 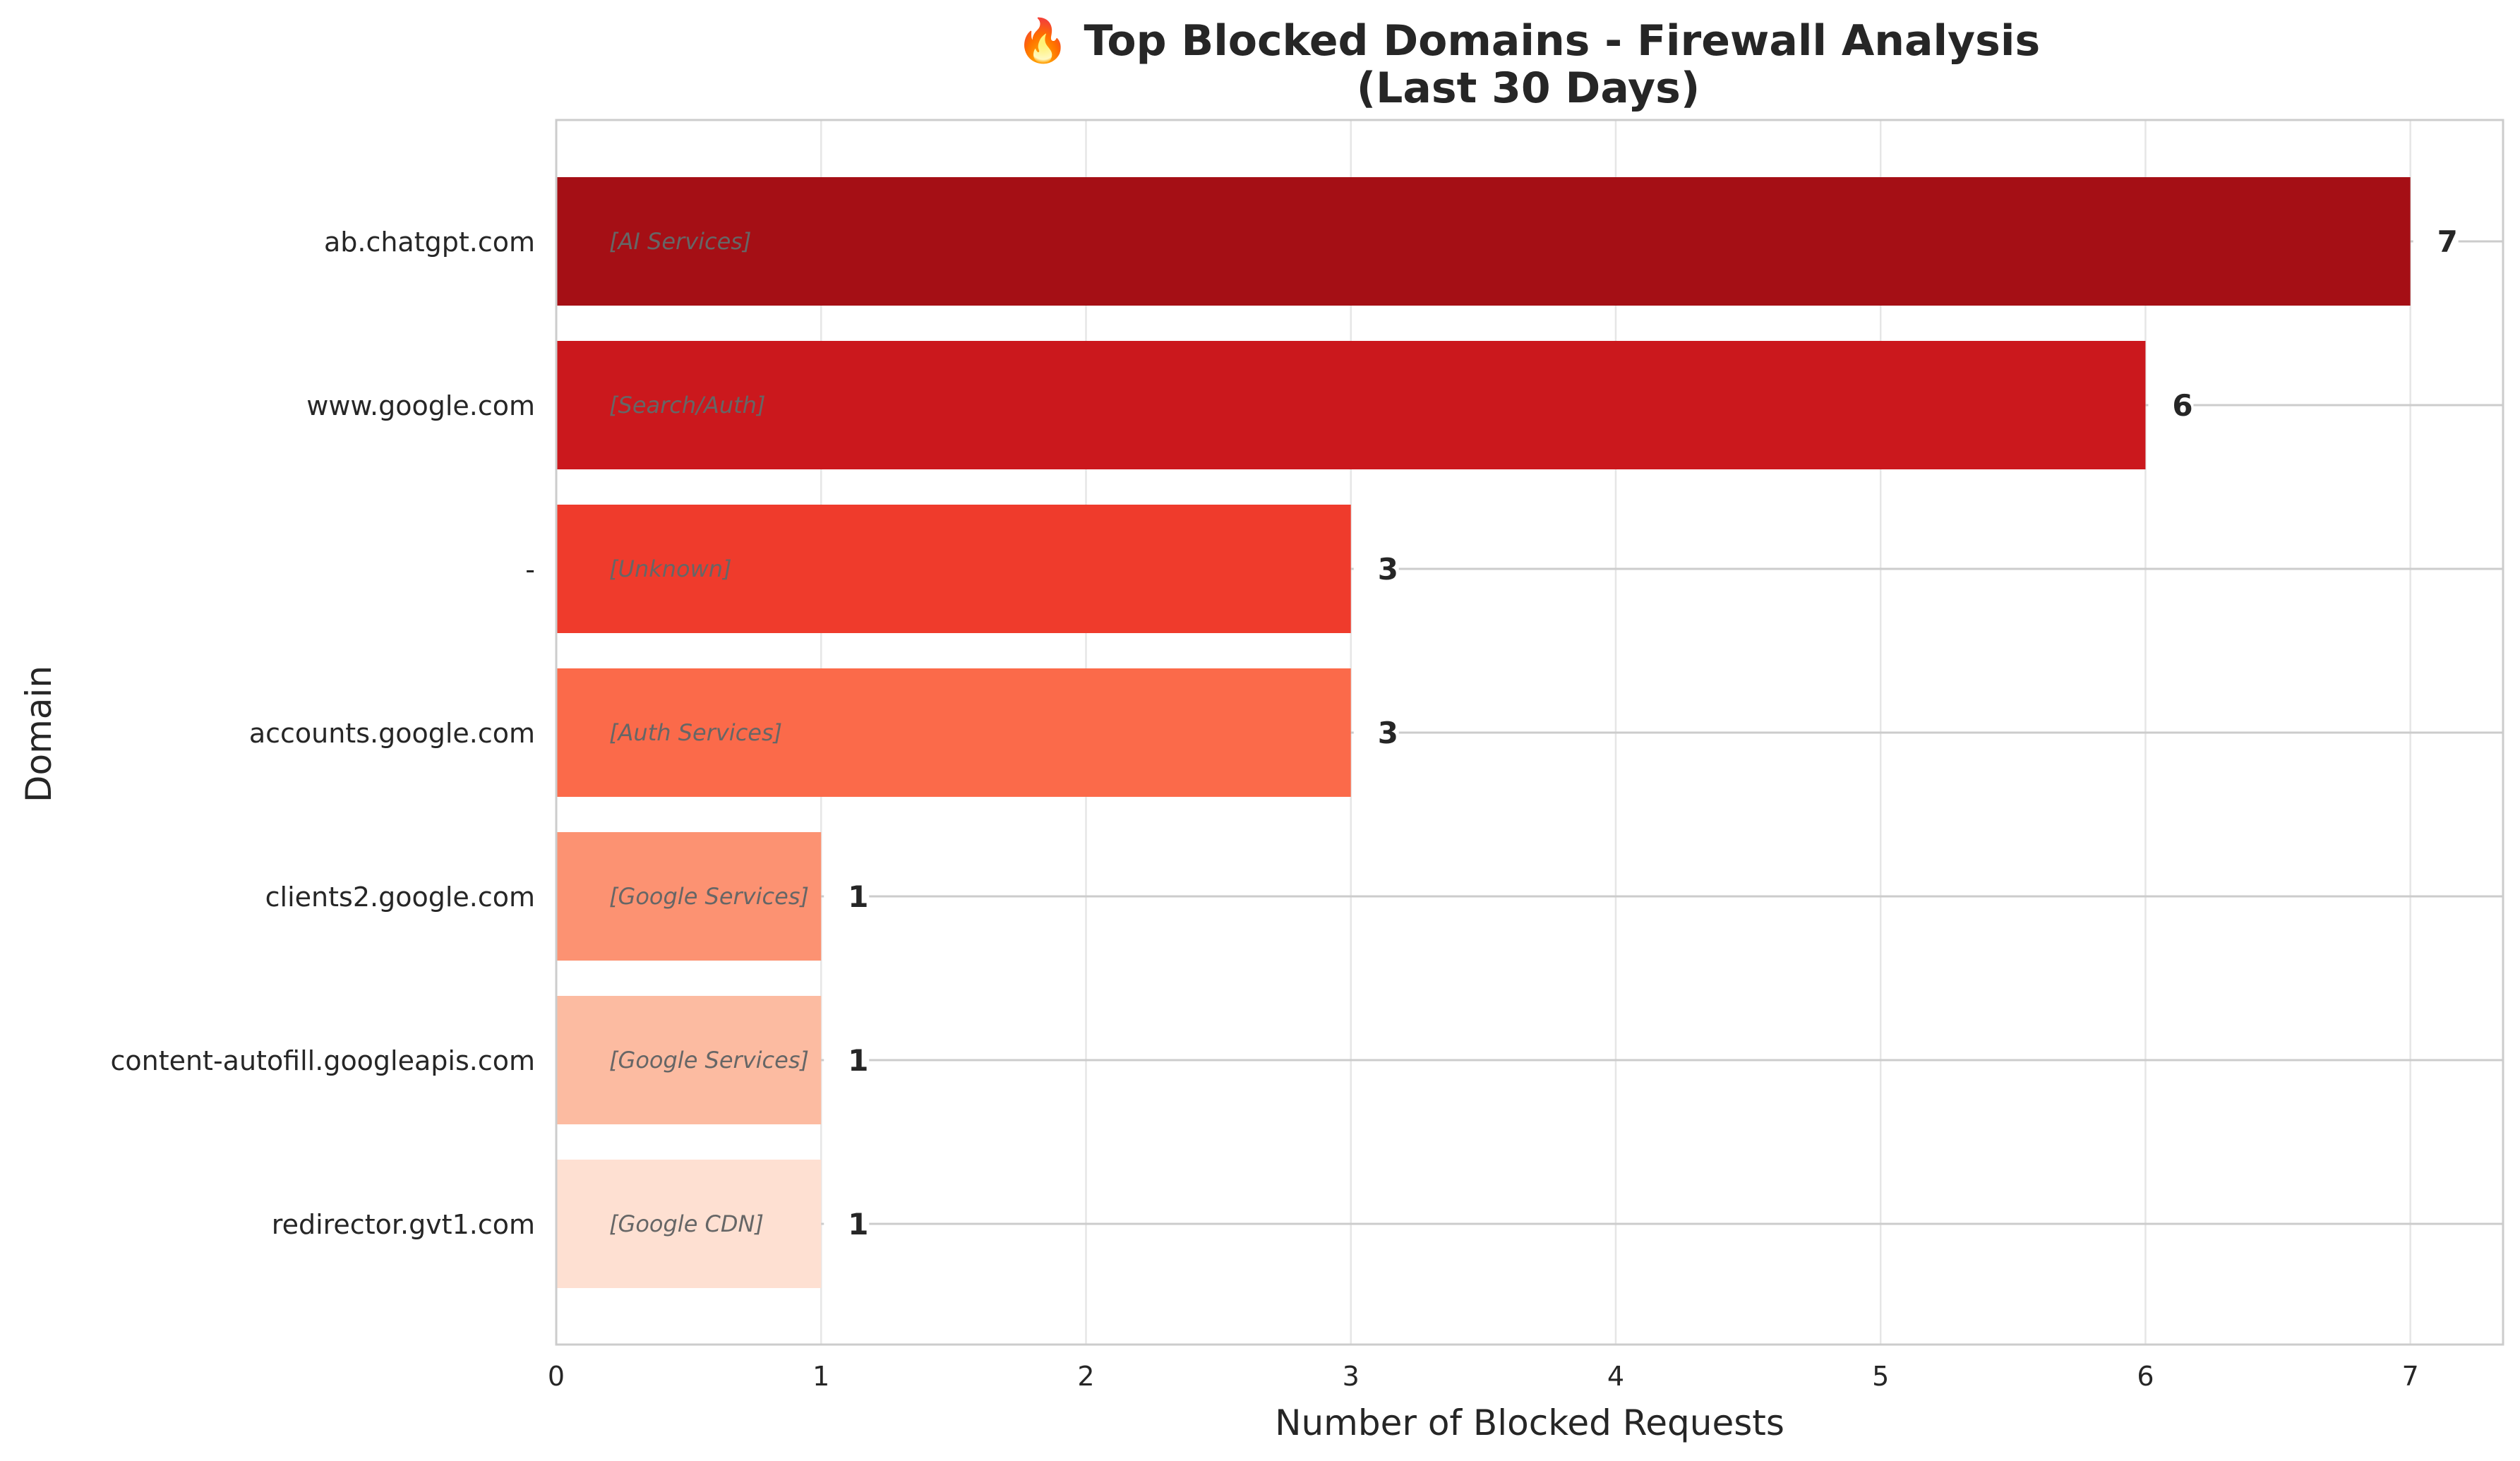 I want to click on x-axis-label: Number of Blocked Requests, so click(x=1530, y=1422).